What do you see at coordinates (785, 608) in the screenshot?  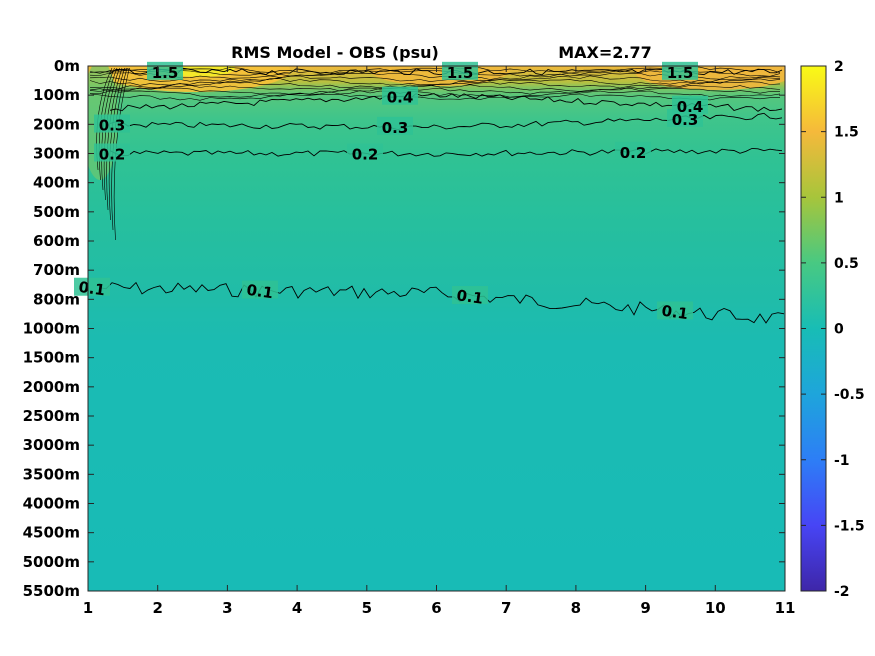 I see `x-tick-label: 11` at bounding box center [785, 608].